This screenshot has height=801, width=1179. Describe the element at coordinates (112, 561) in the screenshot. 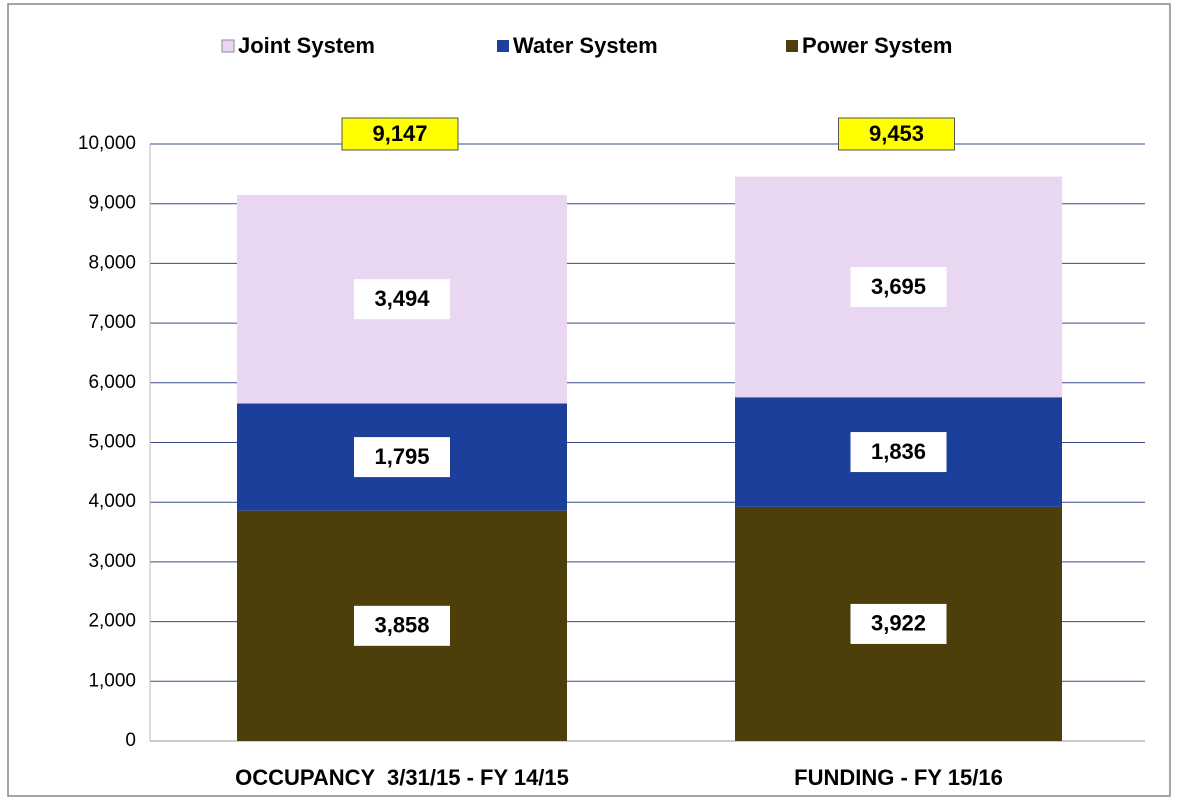

I see `y-tick-label: 3,000` at that location.